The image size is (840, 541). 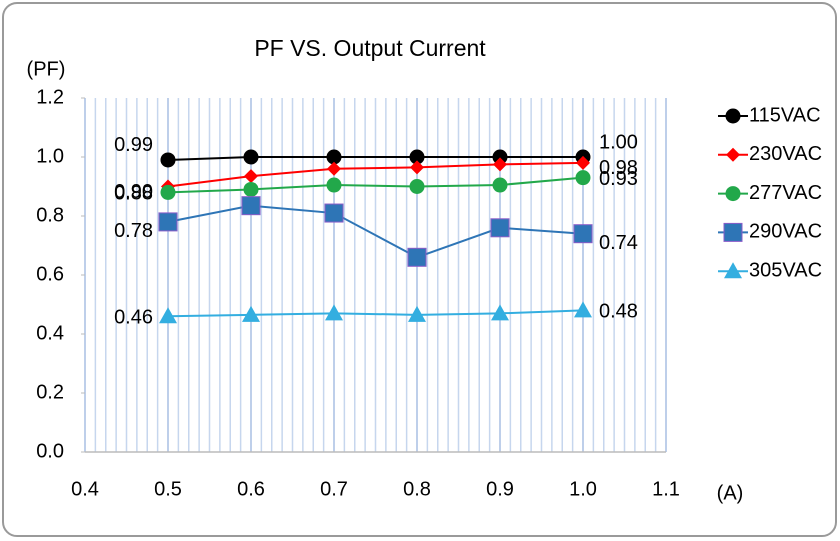 I want to click on data-label: 0.88, so click(x=133, y=194).